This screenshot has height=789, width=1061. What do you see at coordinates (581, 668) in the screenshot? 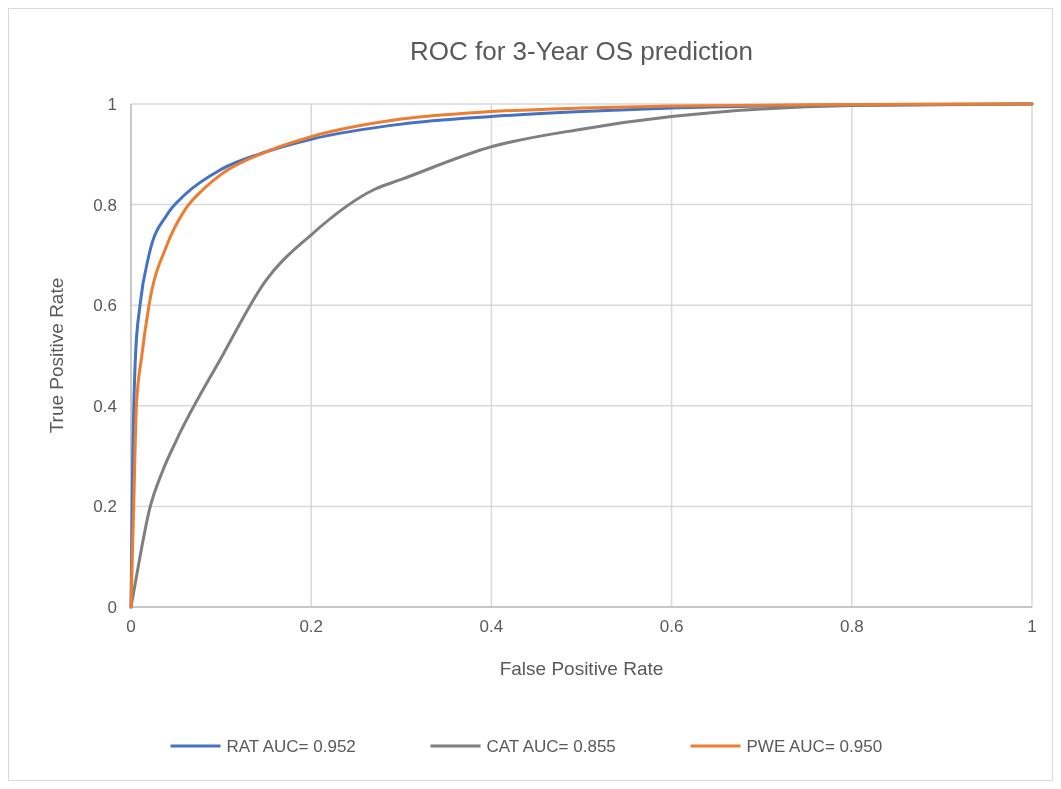
I see `x-axis-title: False Positive Rate` at bounding box center [581, 668].